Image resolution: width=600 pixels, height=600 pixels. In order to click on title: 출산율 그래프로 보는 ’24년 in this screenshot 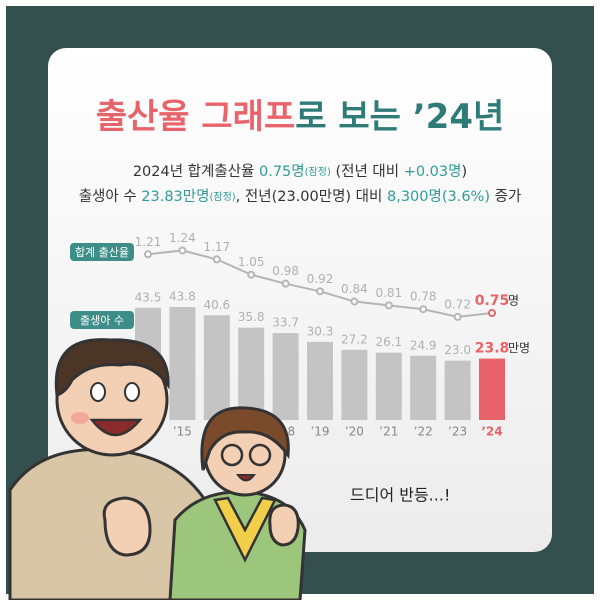, I will do `click(300, 117)`.